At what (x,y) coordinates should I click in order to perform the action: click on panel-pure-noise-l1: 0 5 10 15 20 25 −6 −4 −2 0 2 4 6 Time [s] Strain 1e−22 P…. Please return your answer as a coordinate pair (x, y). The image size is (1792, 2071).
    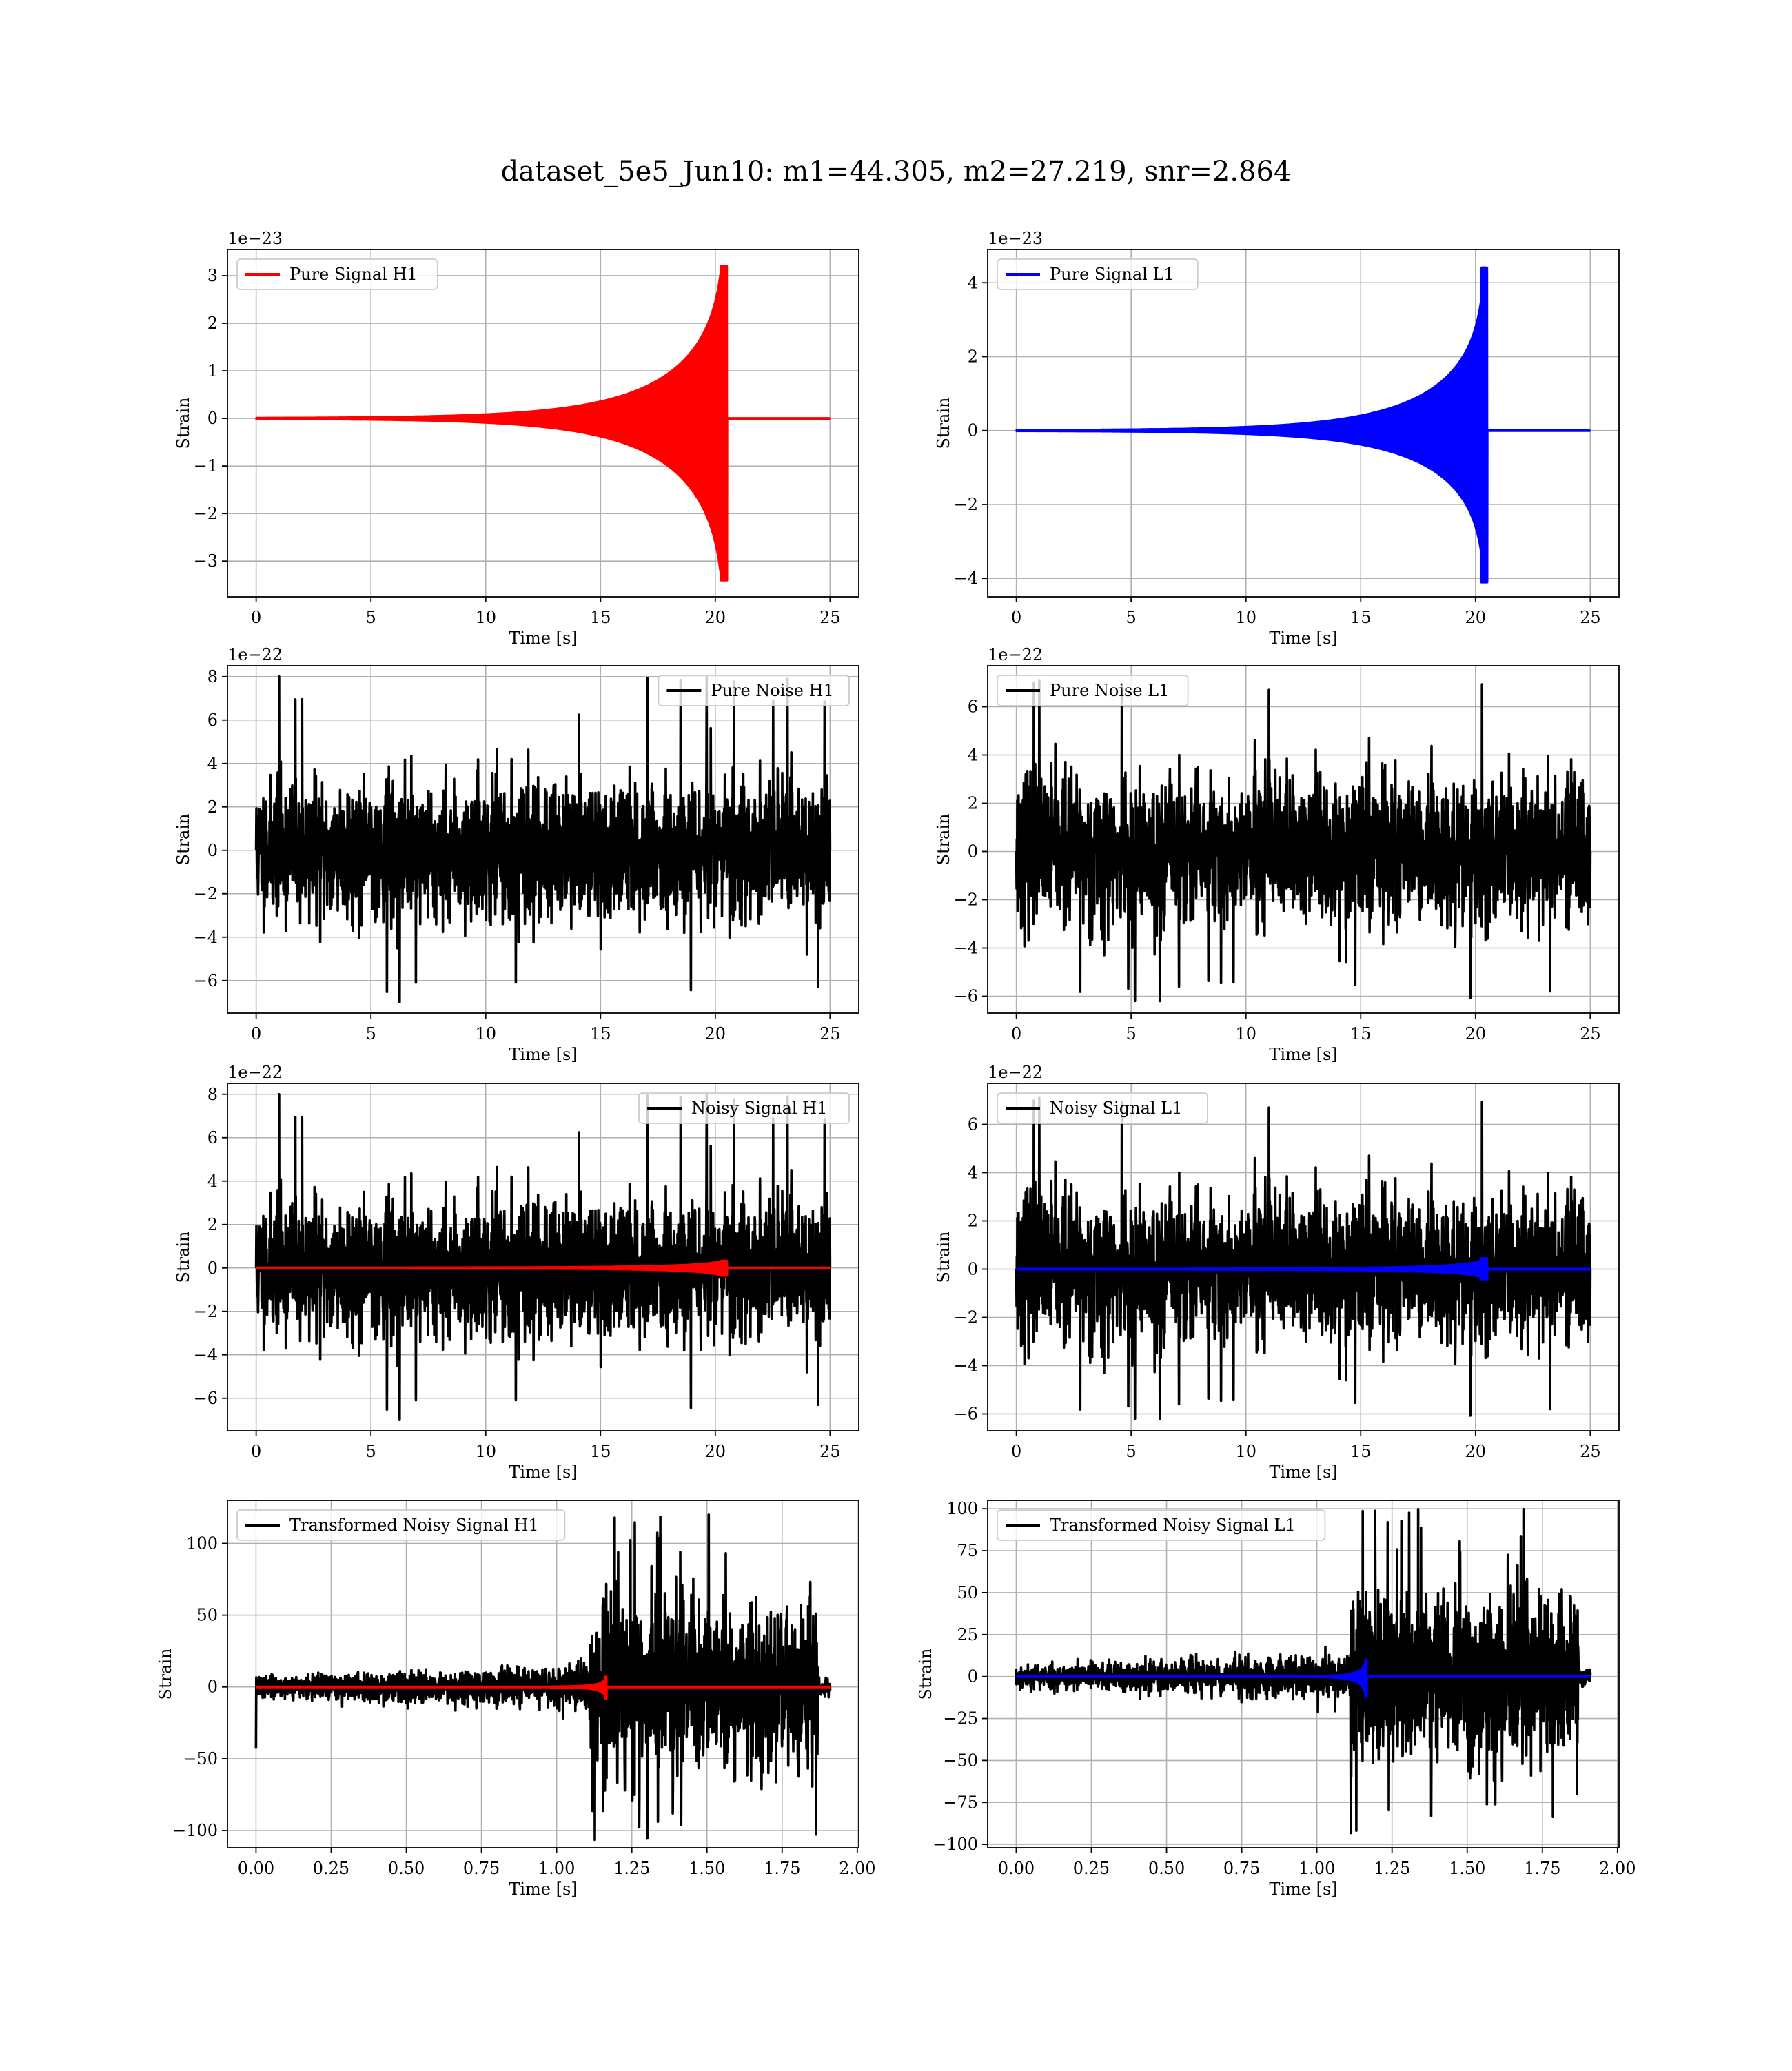
    Looking at the image, I should click on (1277, 854).